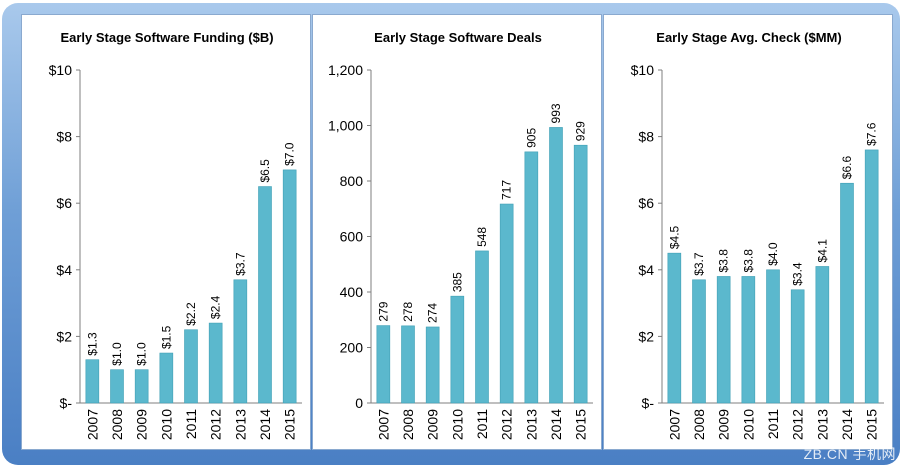  Describe the element at coordinates (166, 424) in the screenshot. I see `funding-x-tick-label: 2010` at that location.